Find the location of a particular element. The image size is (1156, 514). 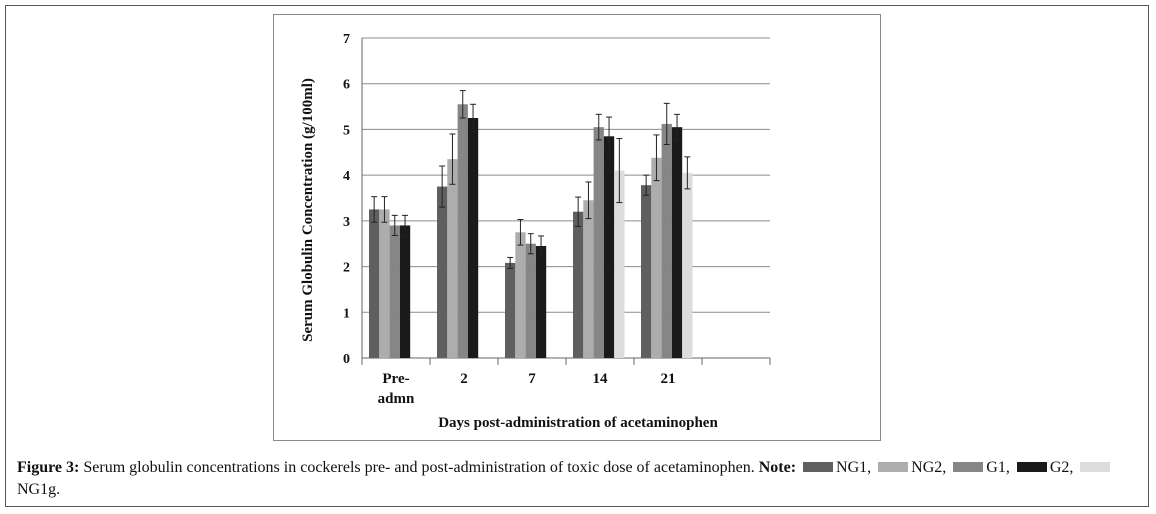

legend-label: NG1, is located at coordinates (854, 467).